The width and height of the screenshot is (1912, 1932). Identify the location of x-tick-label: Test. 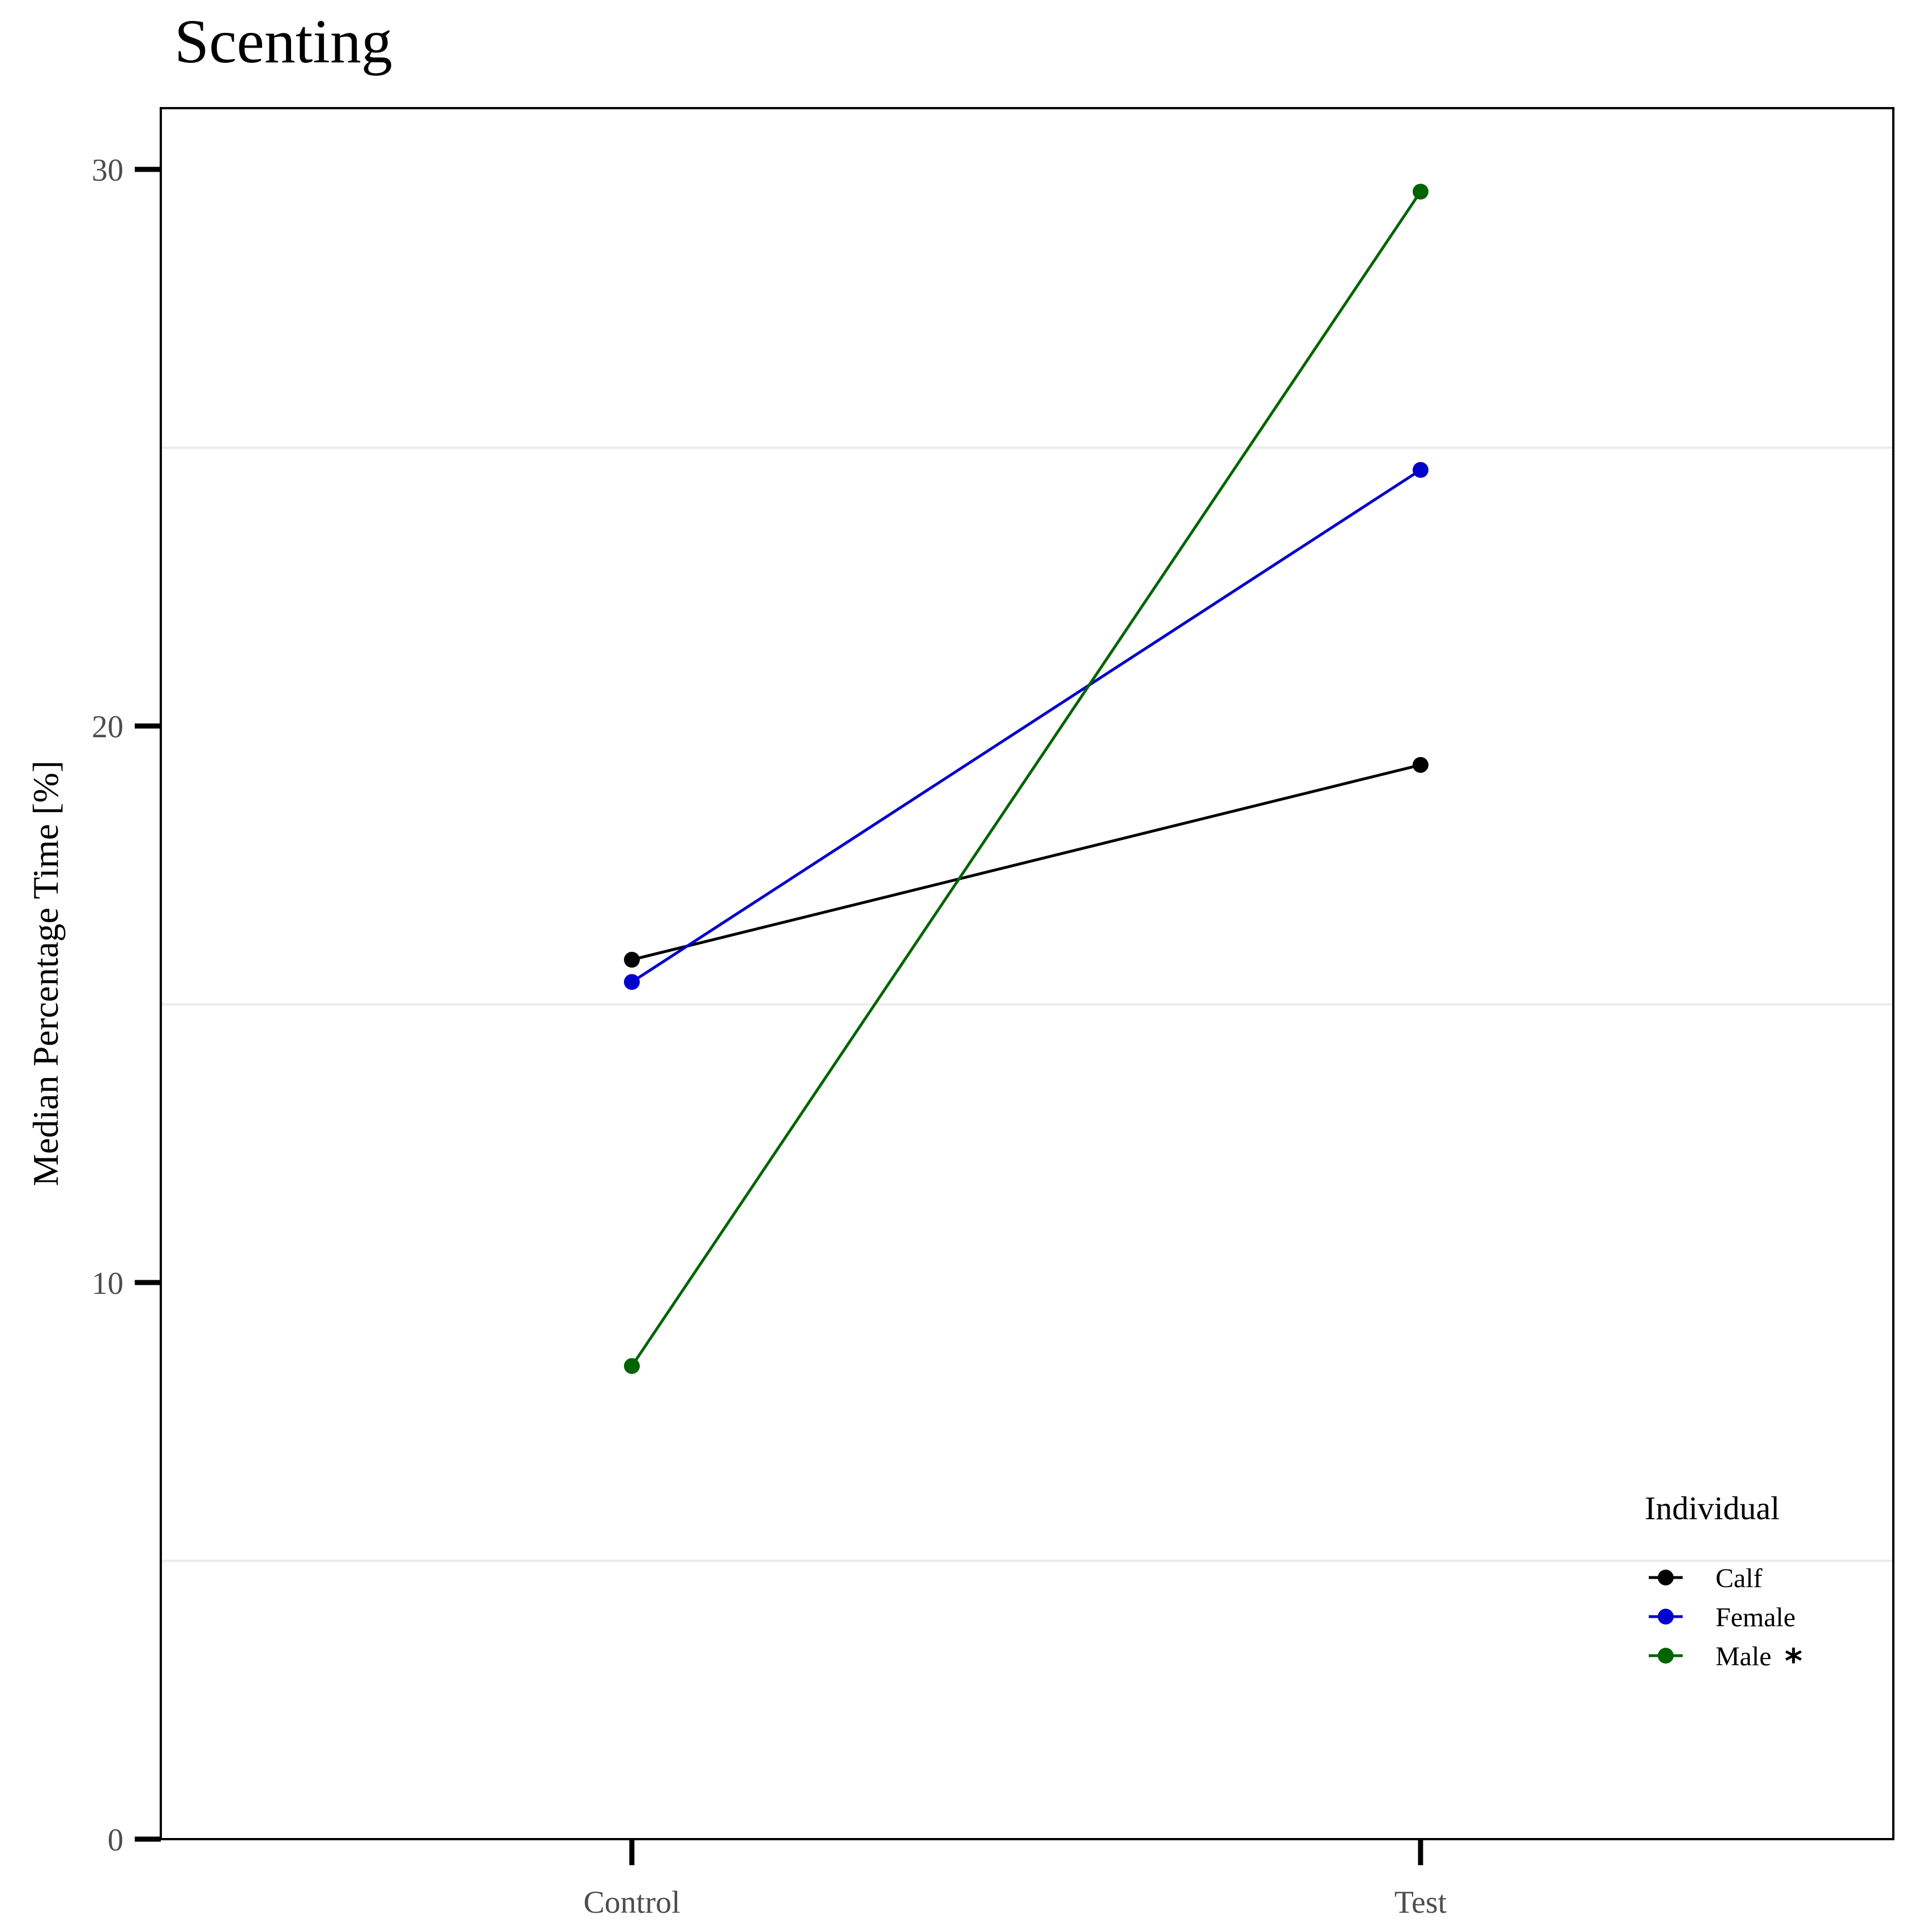
(1421, 1902).